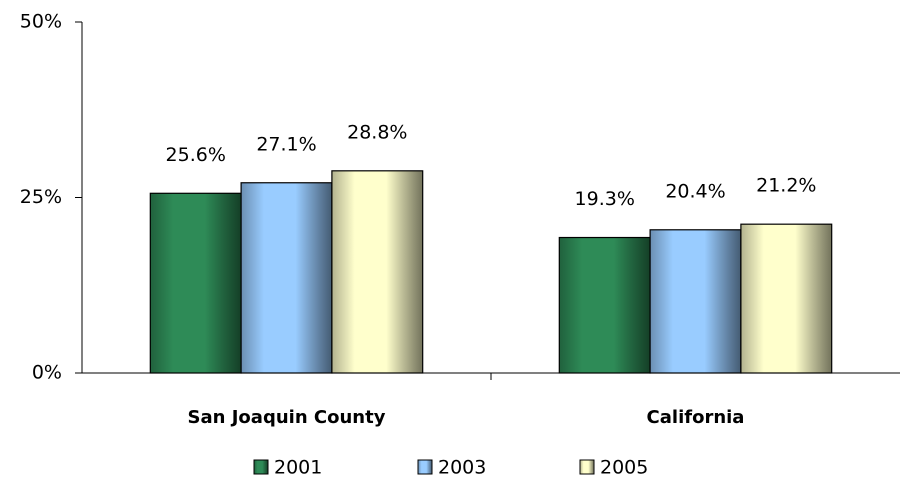 This screenshot has width=901, height=484. Describe the element at coordinates (786, 186) in the screenshot. I see `value-label: 21.2%` at that location.